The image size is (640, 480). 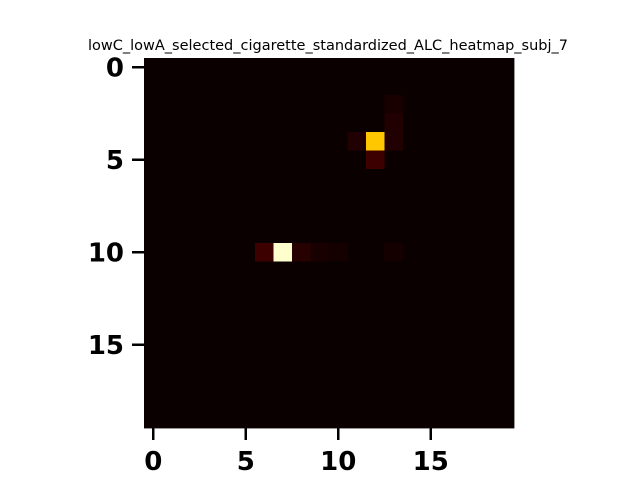 I want to click on heatmap-cell-r14-c5, so click(x=246, y=326).